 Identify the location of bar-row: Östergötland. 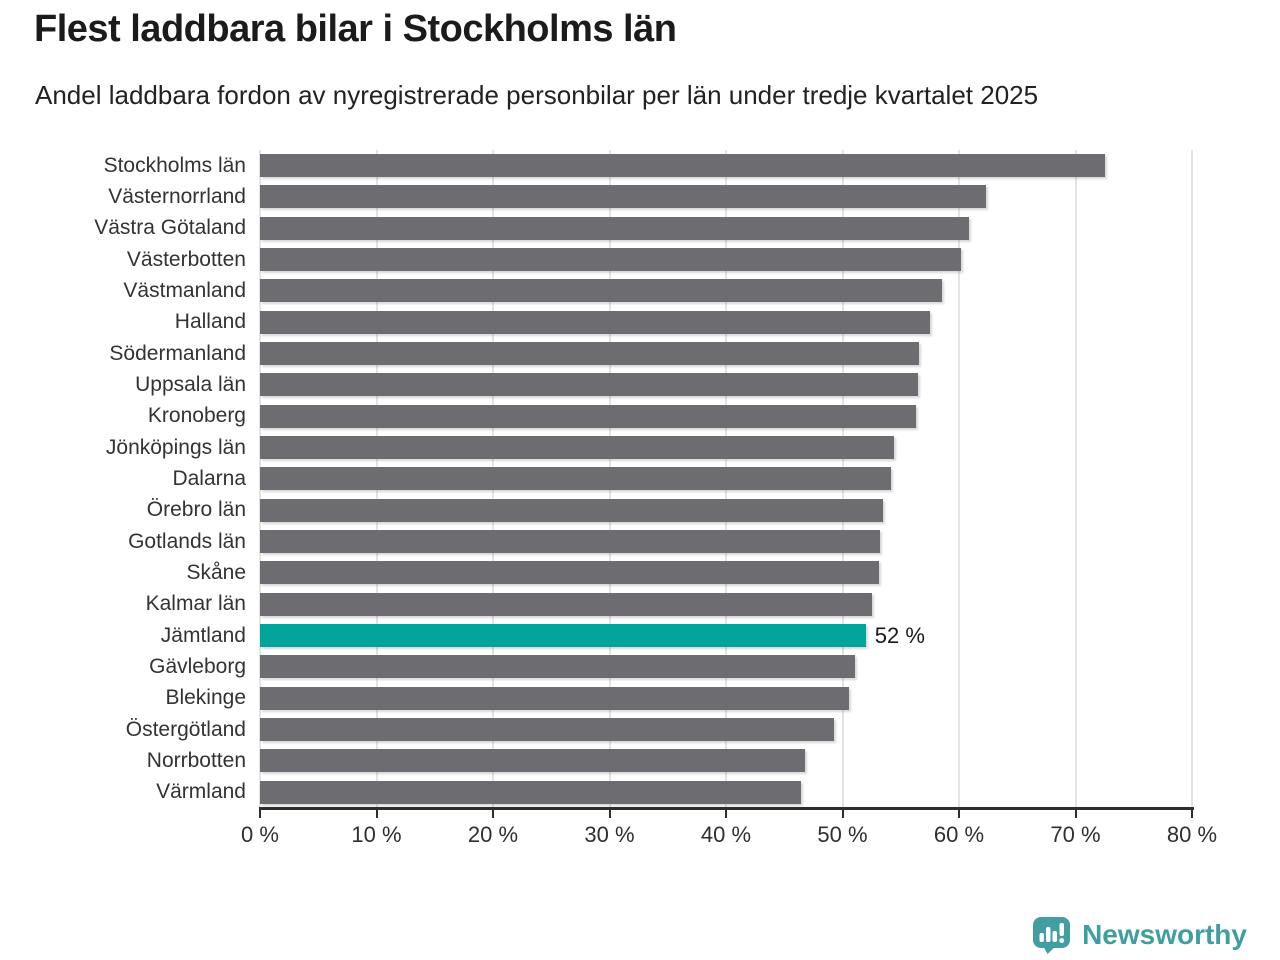
(644, 729).